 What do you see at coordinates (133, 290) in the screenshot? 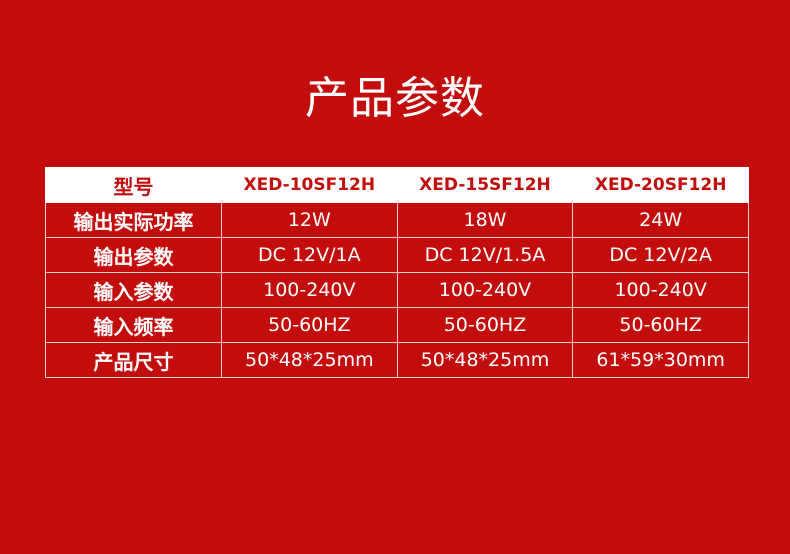
I see `row-label: 输入参数` at bounding box center [133, 290].